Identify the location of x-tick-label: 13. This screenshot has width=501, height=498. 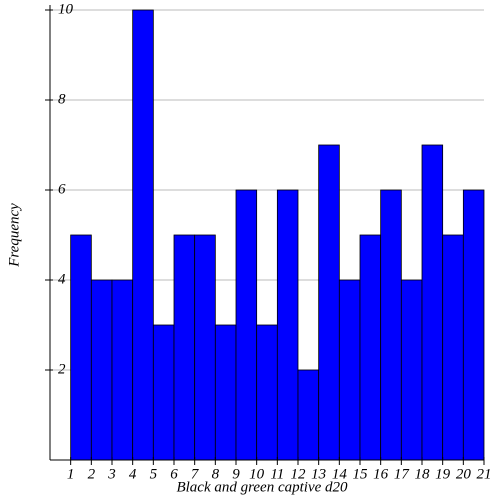
(318, 474).